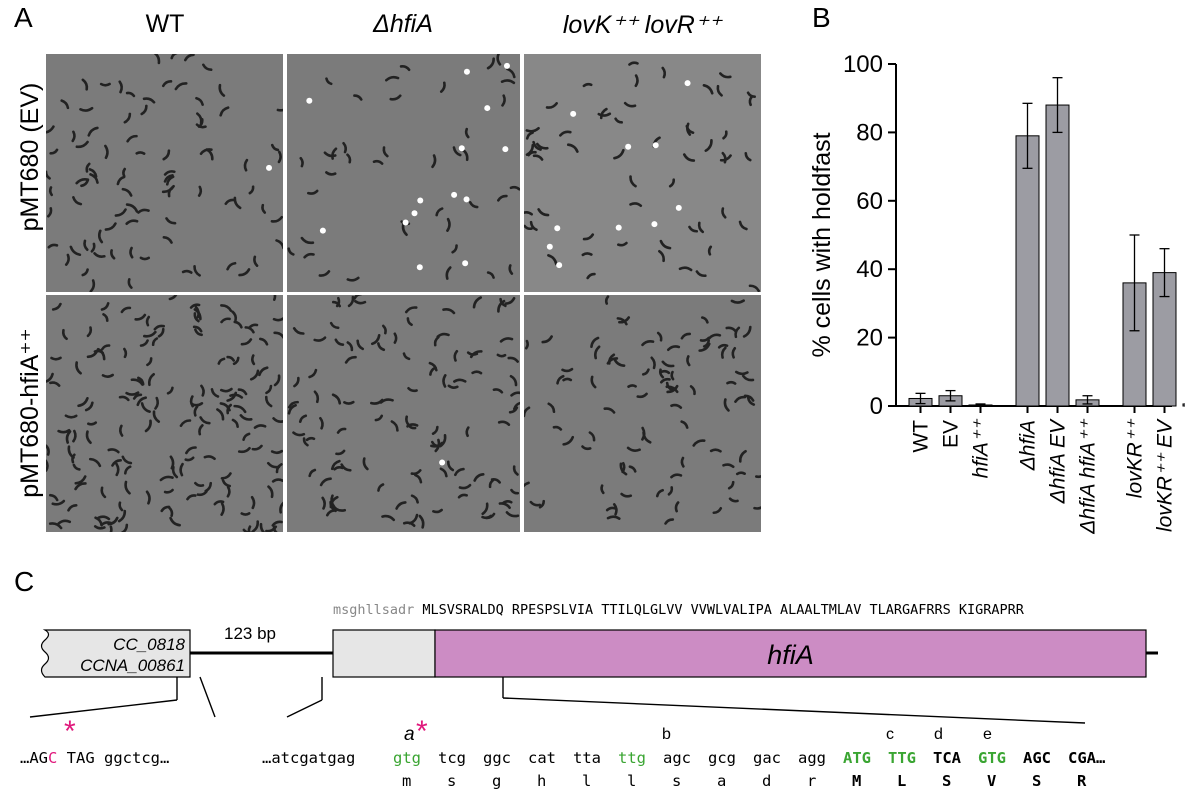 The image size is (1190, 800). I want to click on amino-acid: d, so click(767, 781).